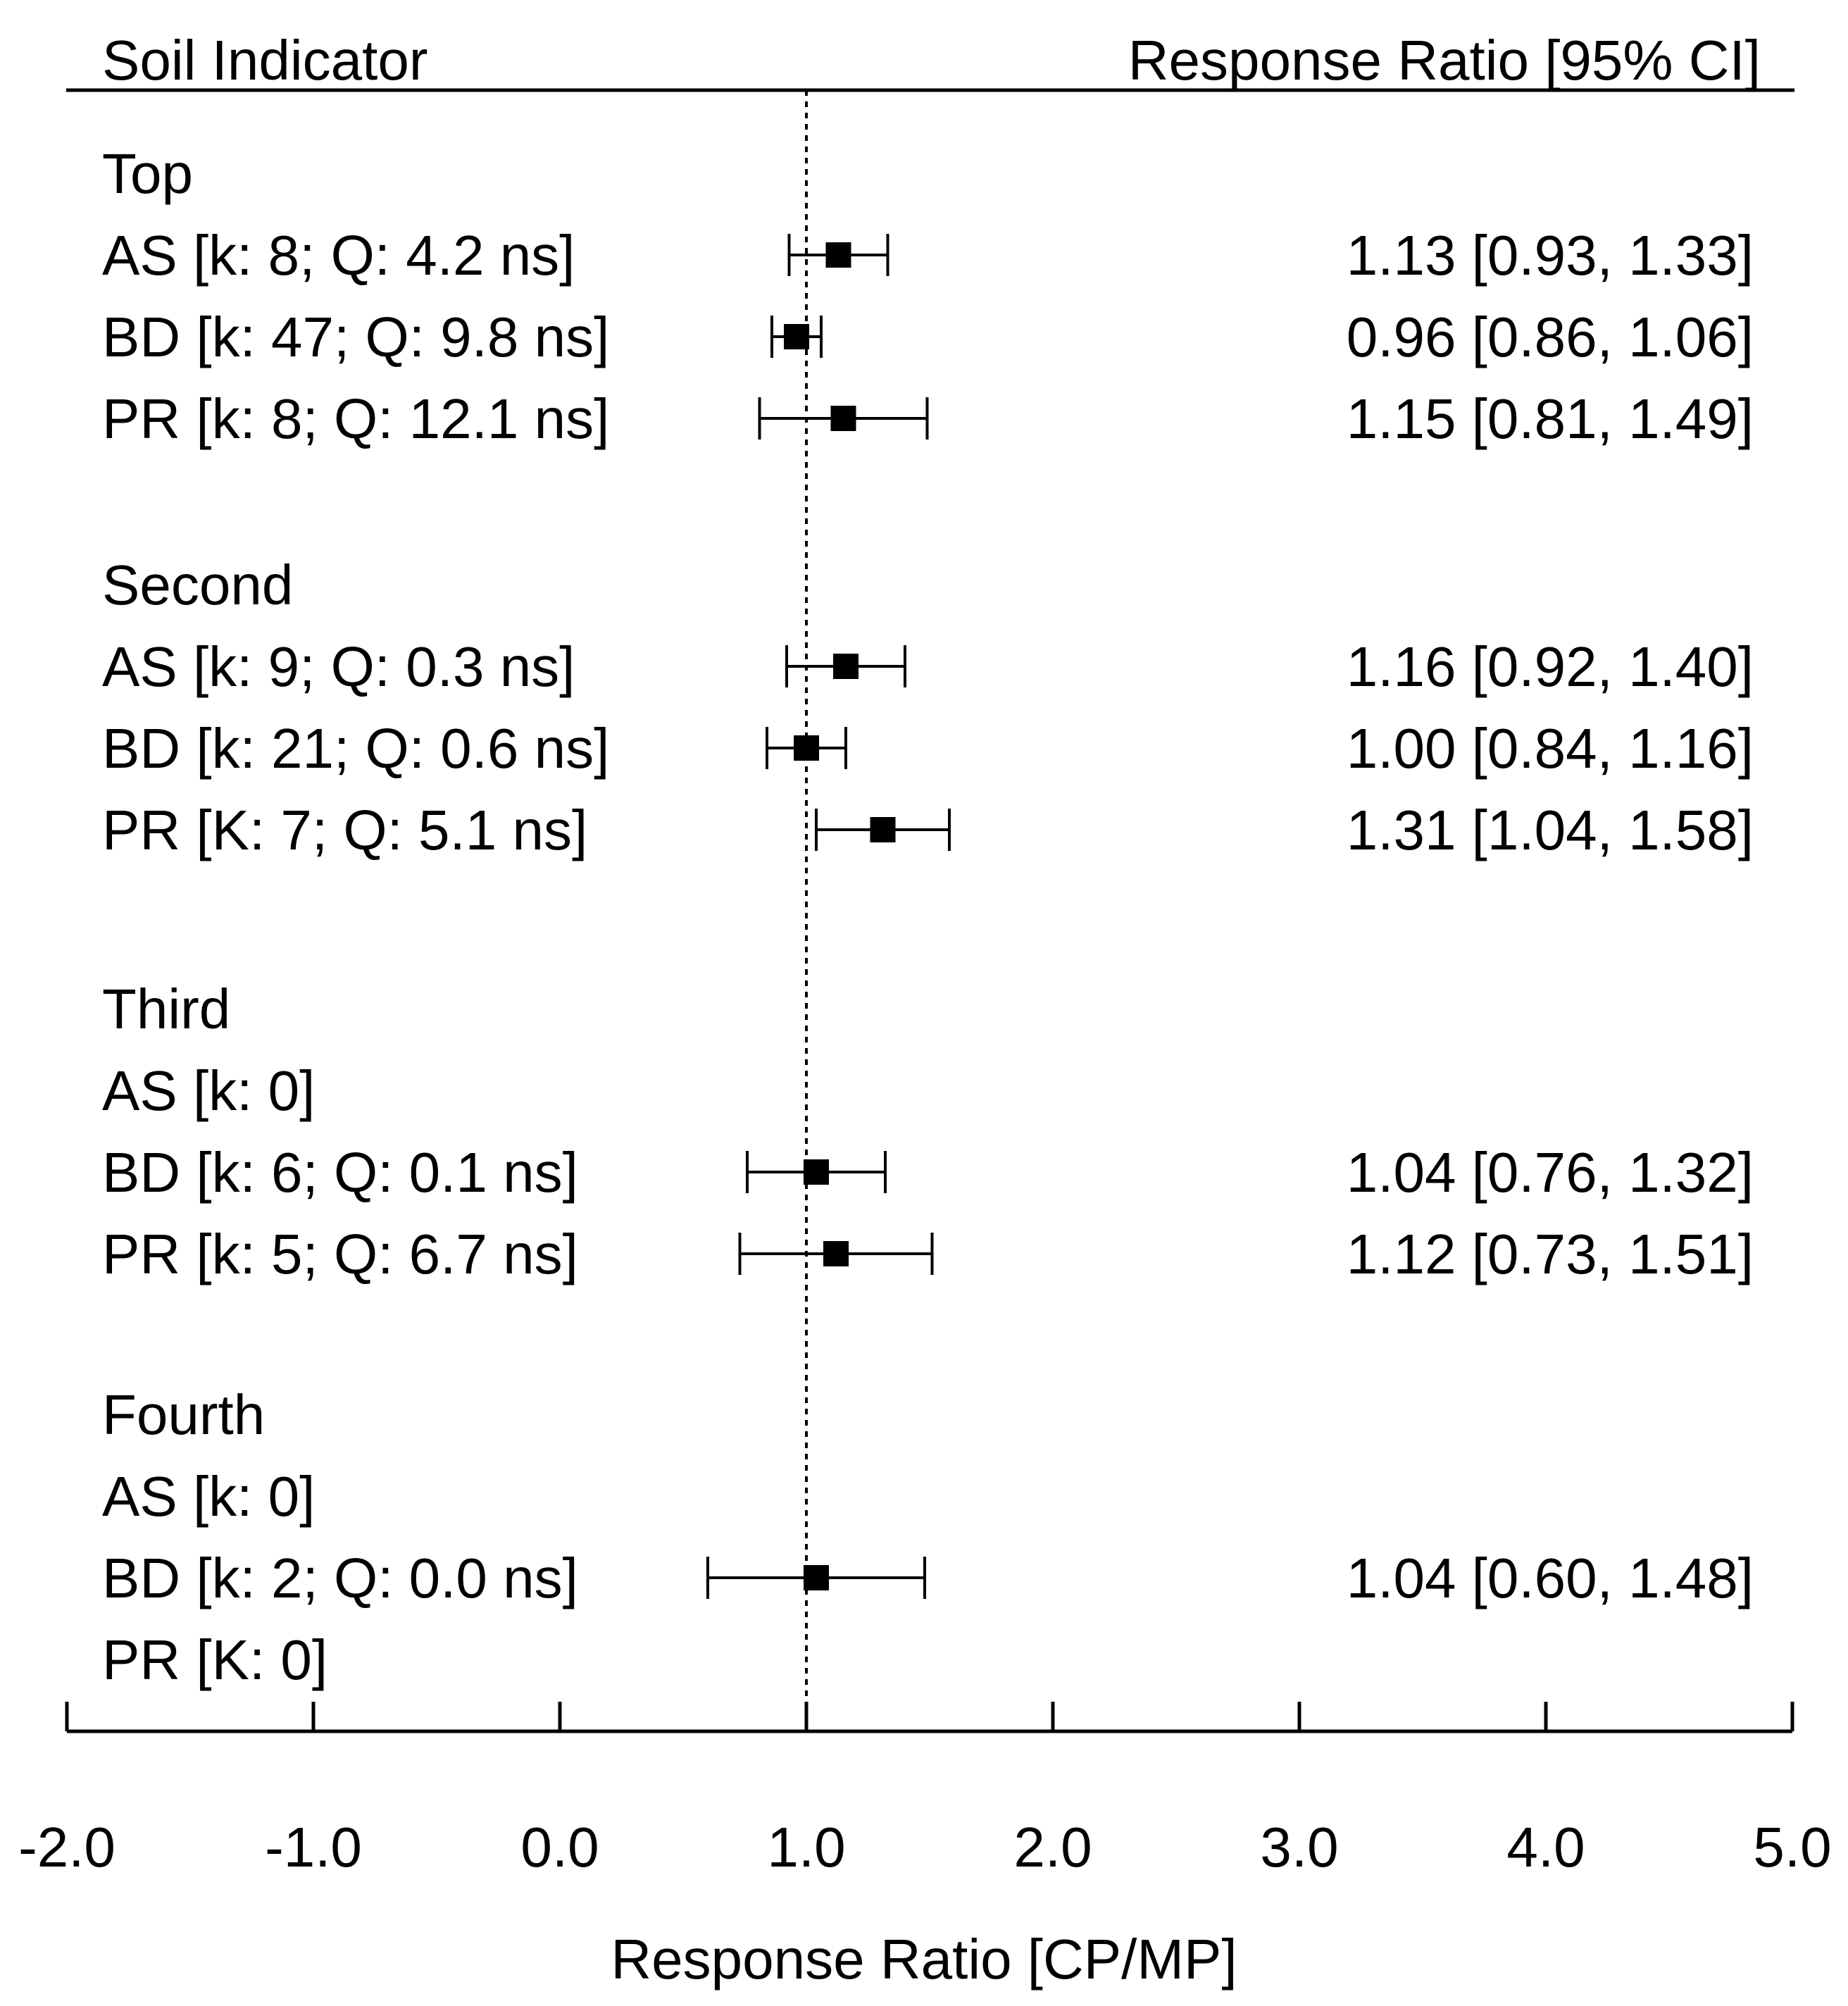 The image size is (1848, 2006). I want to click on header-soil-indicator: Soil Indicator, so click(264, 60).